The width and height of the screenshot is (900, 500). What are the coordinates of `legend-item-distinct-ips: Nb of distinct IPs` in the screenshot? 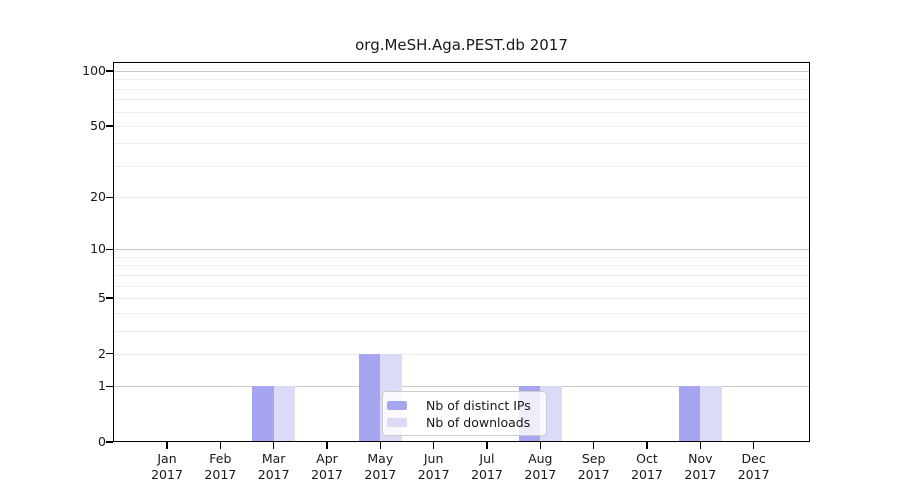 It's located at (466, 405).